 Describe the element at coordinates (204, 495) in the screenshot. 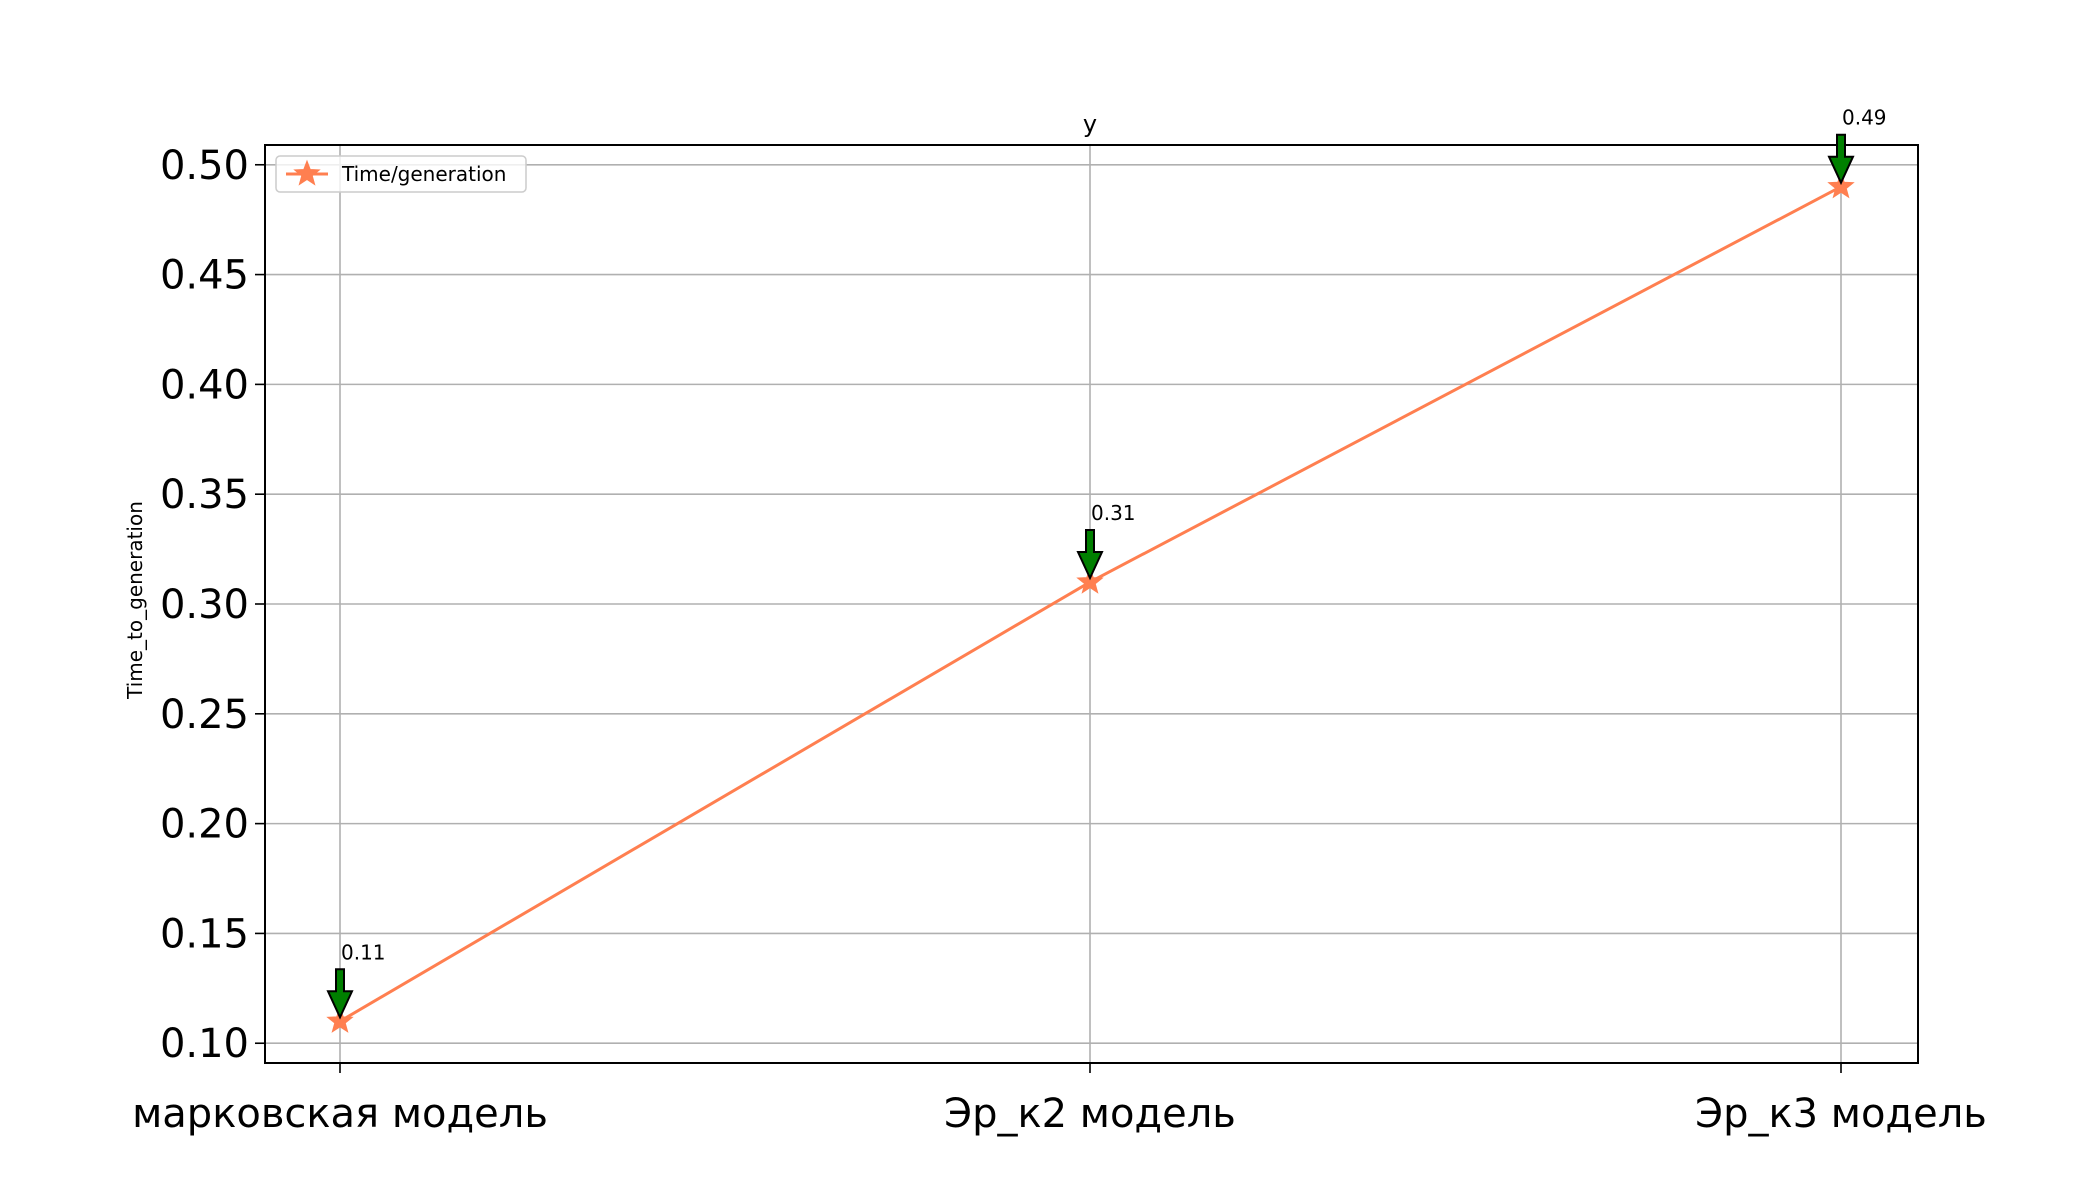

I see `y-tick-label: 0.35` at that location.